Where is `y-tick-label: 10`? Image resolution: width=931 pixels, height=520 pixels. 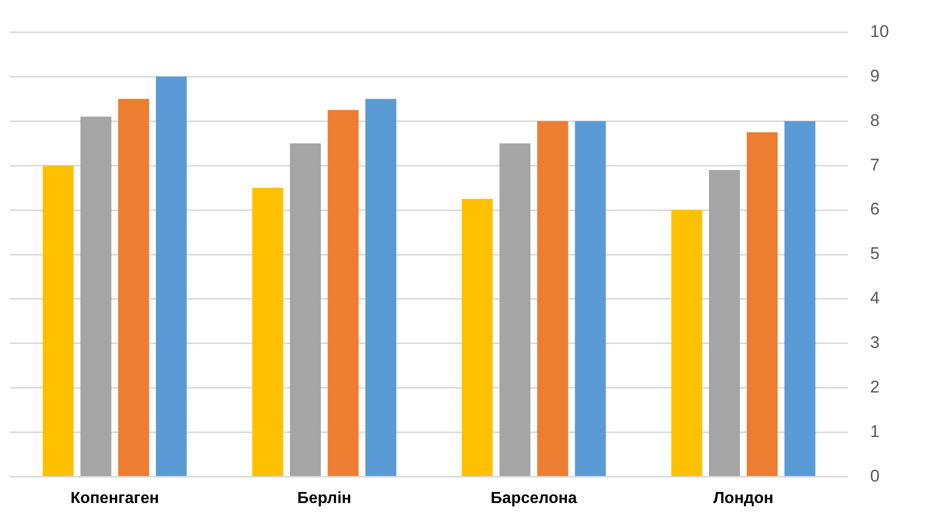
y-tick-label: 10 is located at coordinates (880, 31).